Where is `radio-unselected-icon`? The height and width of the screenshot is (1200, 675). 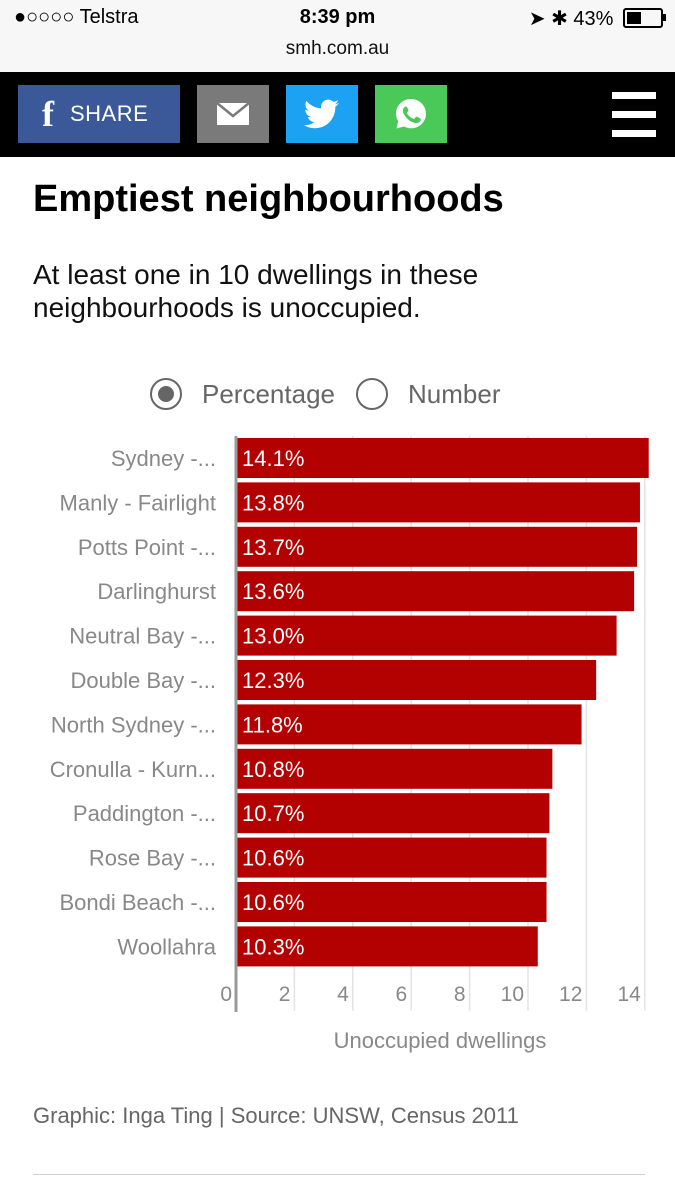 radio-unselected-icon is located at coordinates (372, 394).